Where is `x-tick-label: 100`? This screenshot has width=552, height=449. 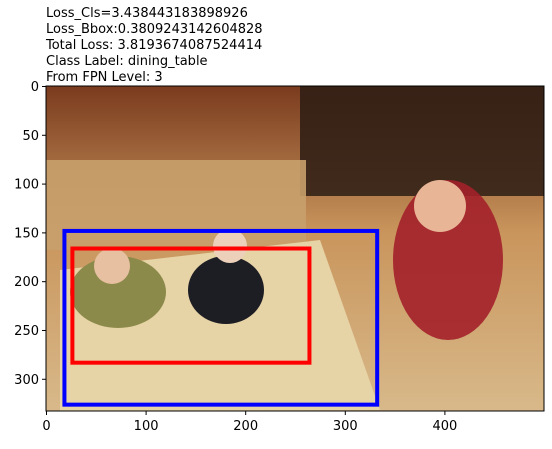
x-tick-label: 100 is located at coordinates (146, 426).